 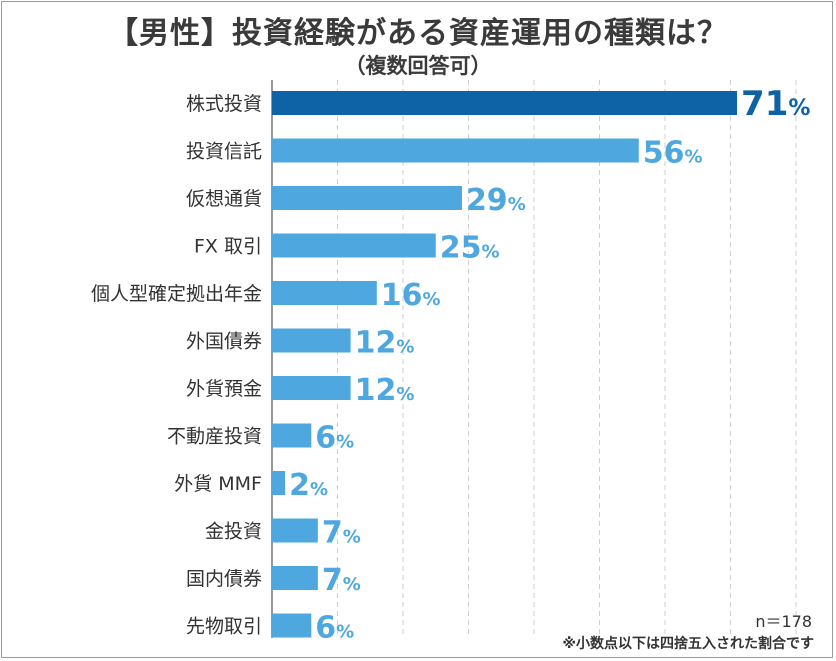 I want to click on category-label: FX 取引, so click(x=228, y=247).